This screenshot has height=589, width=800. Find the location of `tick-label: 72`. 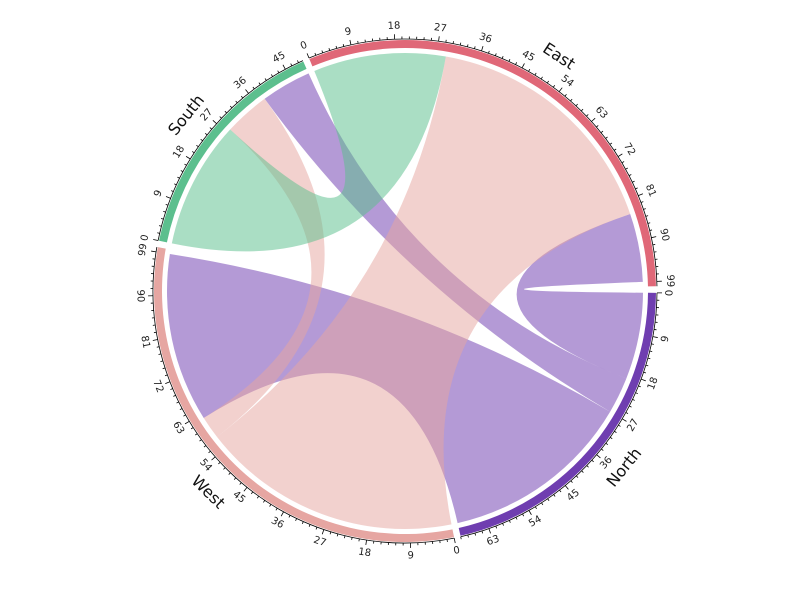

tick-label: 72 is located at coordinates (157, 387).